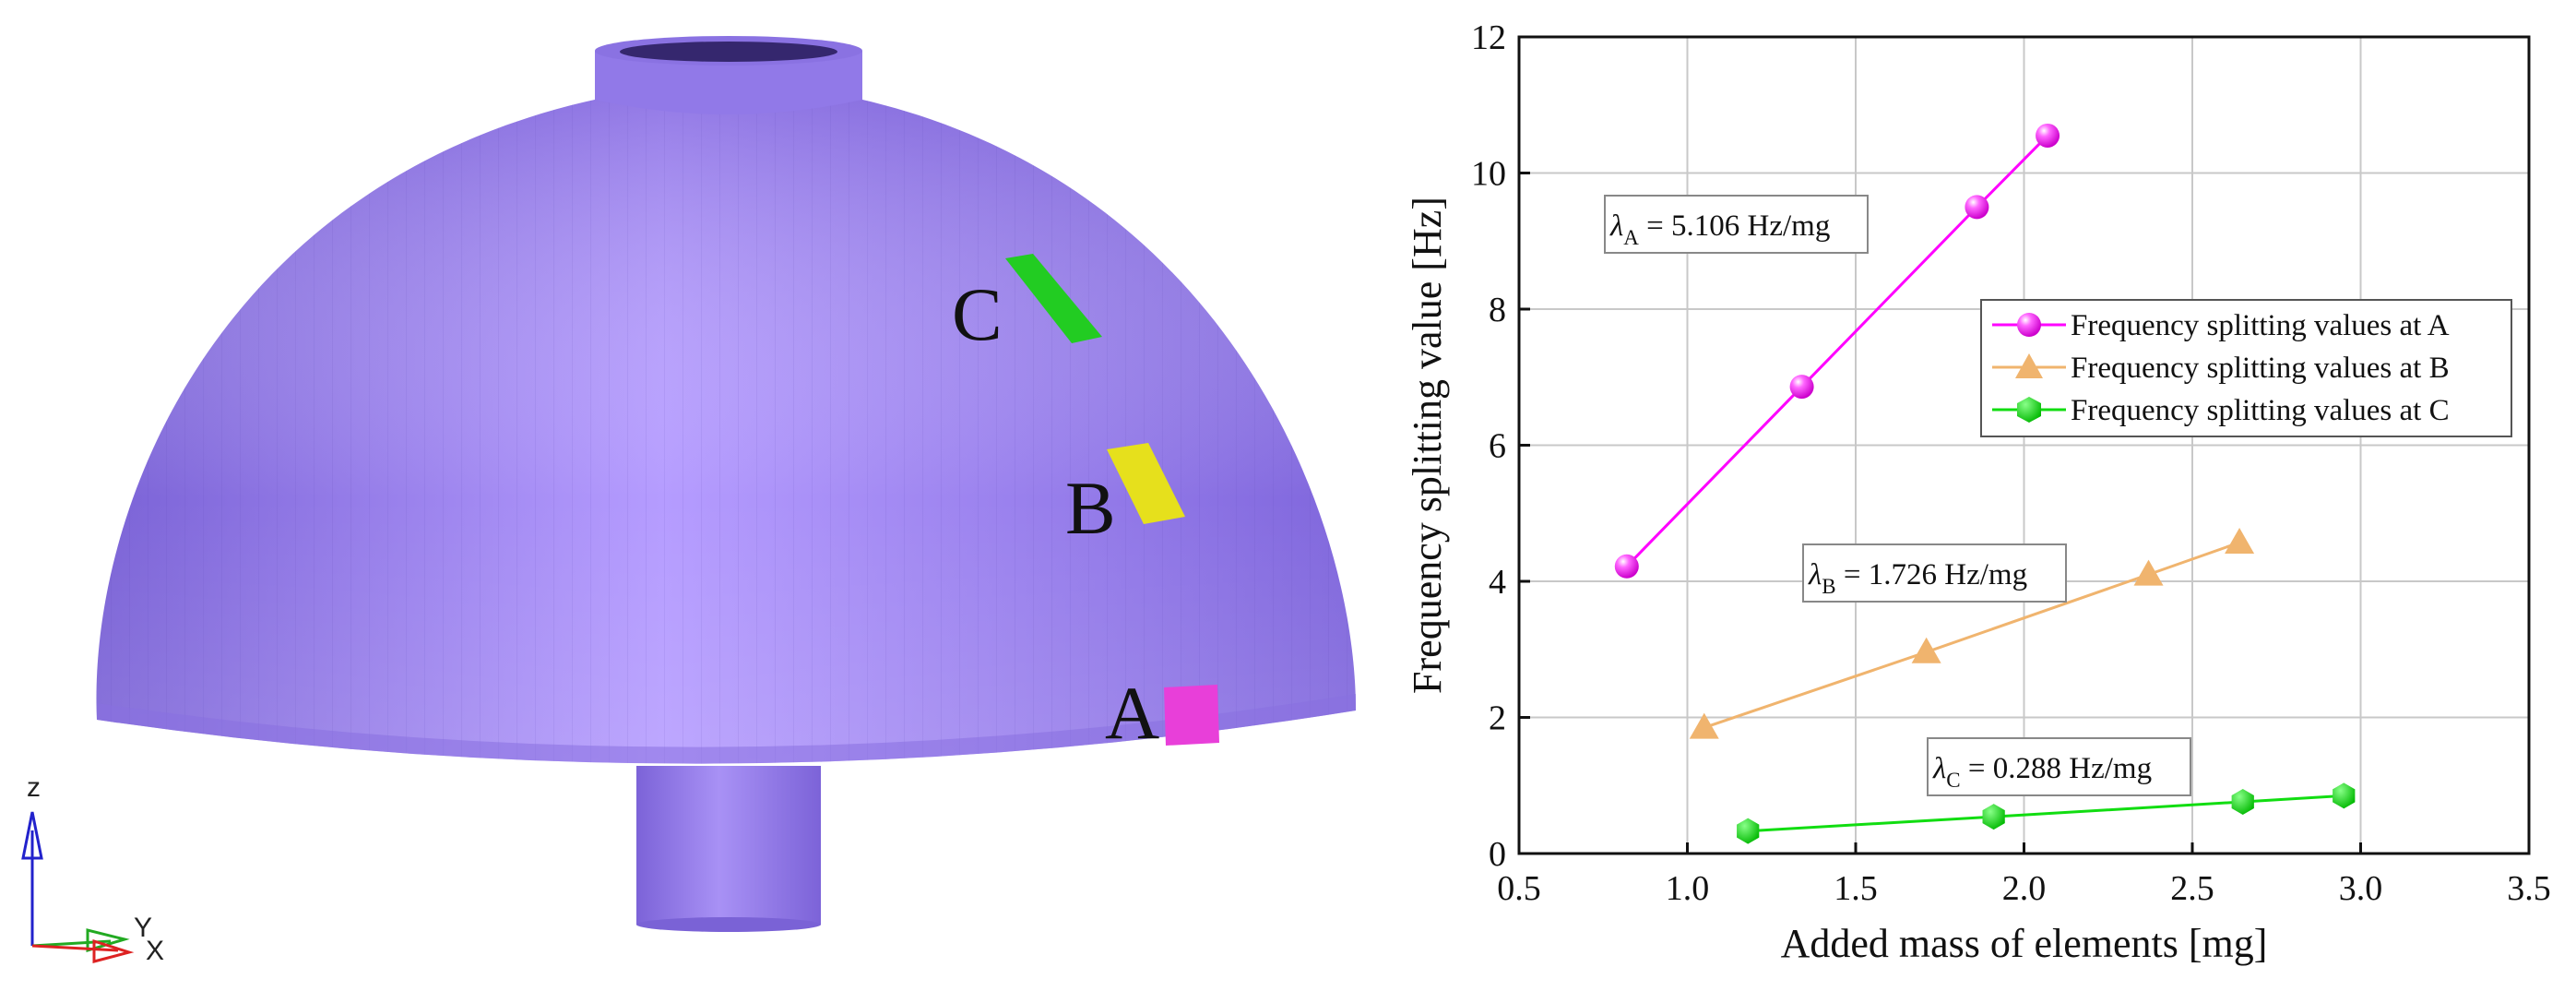  What do you see at coordinates (729, 845) in the screenshot?
I see `resonator-stem` at bounding box center [729, 845].